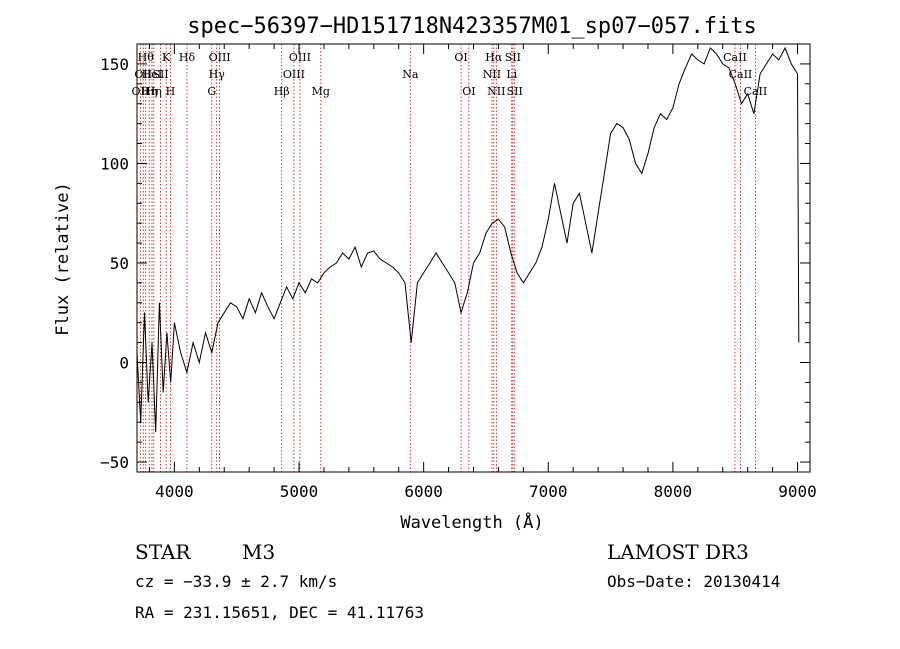 This screenshot has width=900, height=649. I want to click on spectral-line-label: G, so click(211, 91).